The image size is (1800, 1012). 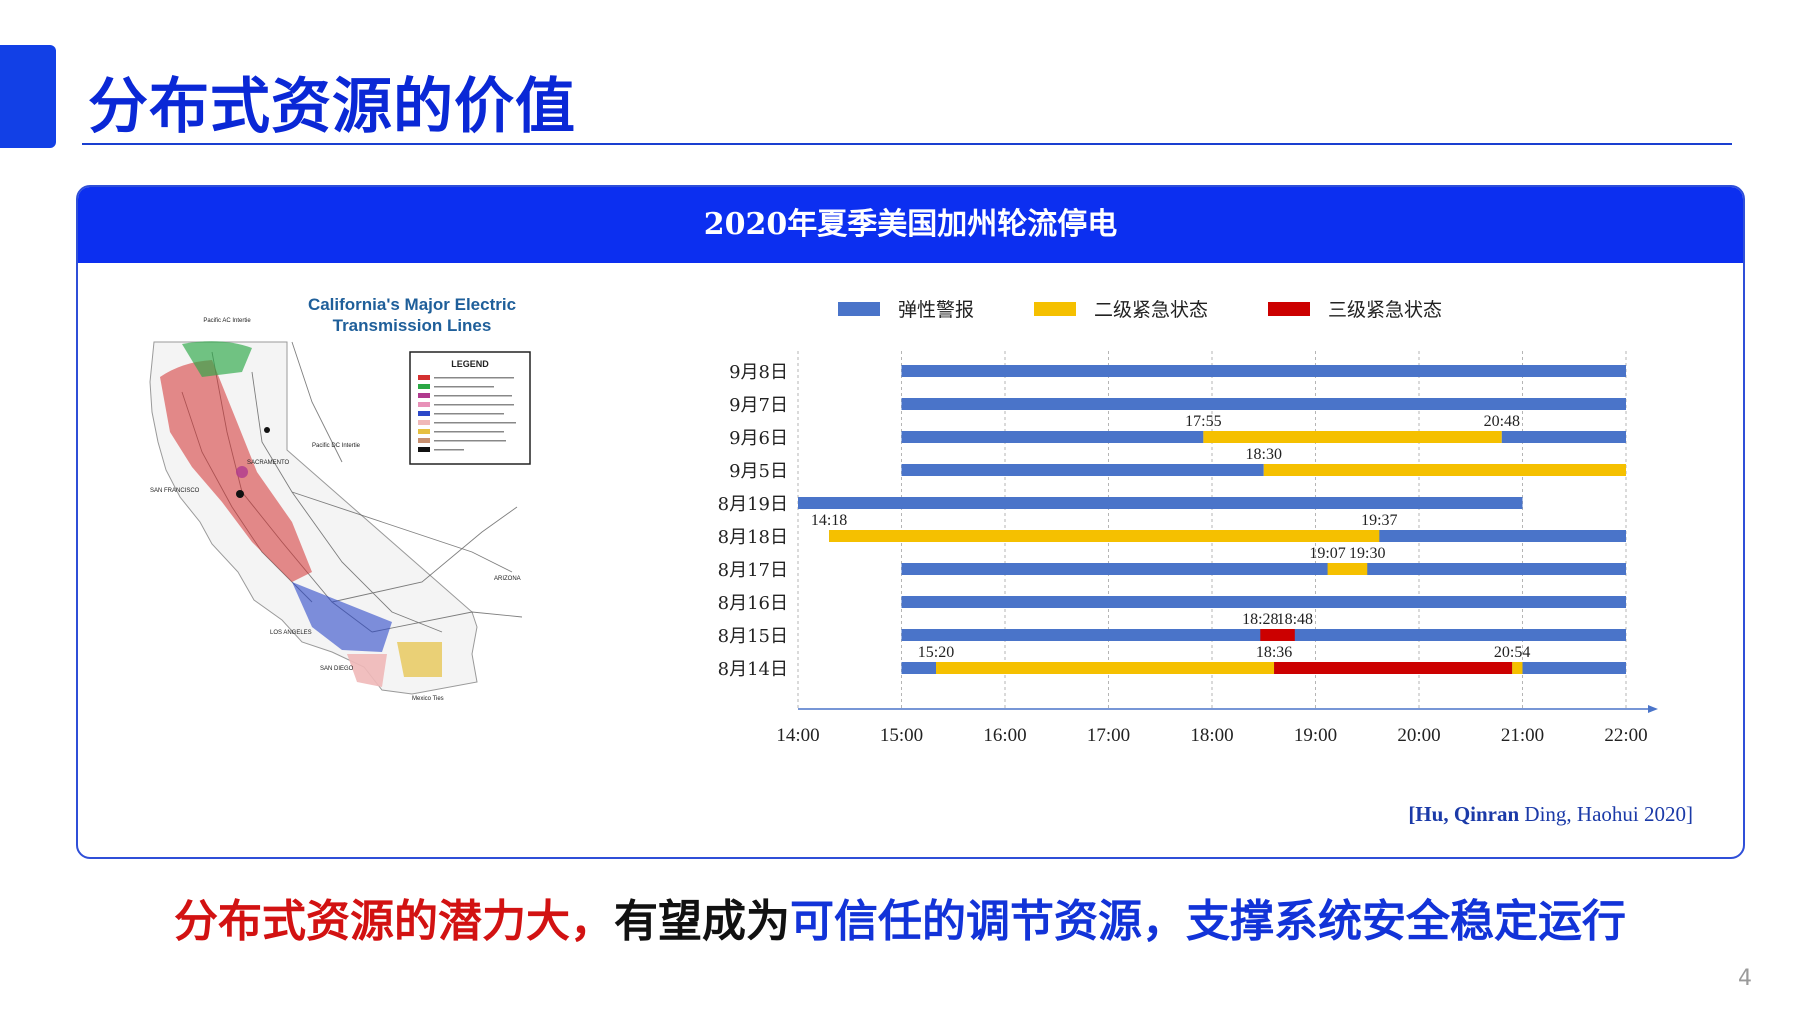 What do you see at coordinates (470, 408) in the screenshot?
I see `map-legend-box: LEGEND` at bounding box center [470, 408].